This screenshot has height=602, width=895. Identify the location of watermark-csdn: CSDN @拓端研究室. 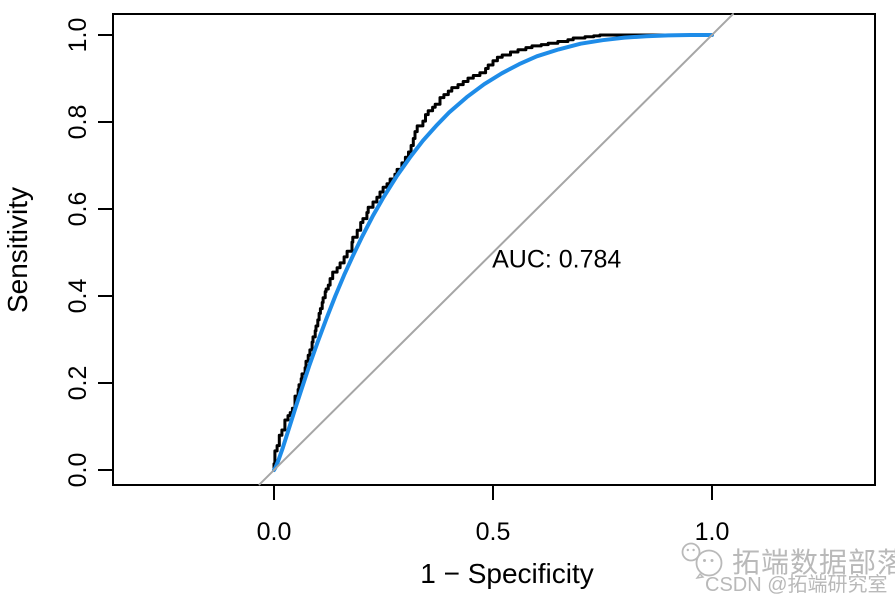
(796, 584).